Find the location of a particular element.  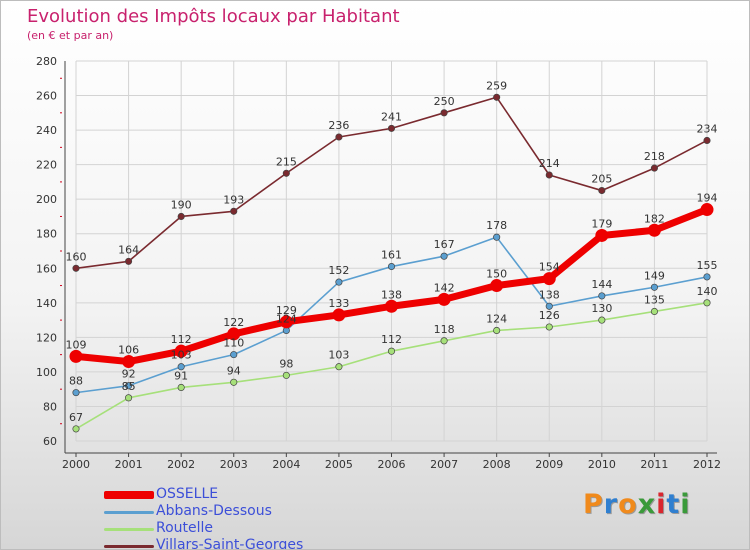

data-label: 250 is located at coordinates (444, 101).